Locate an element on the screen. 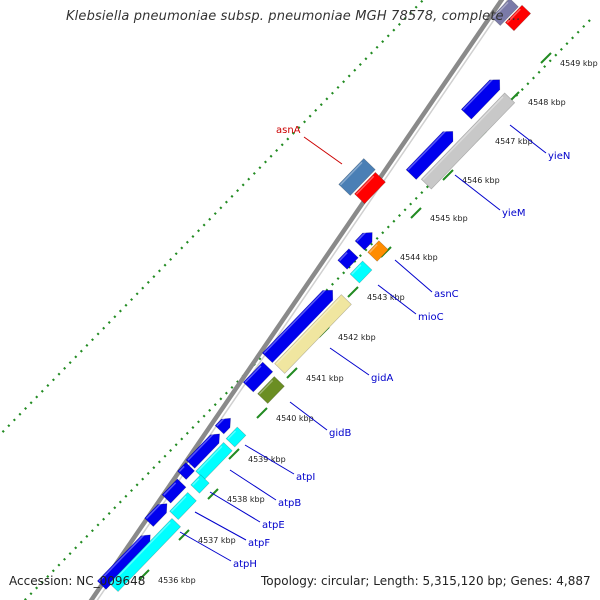 This screenshot has width=600, height=600. gidB-feature is located at coordinates (271, 390).